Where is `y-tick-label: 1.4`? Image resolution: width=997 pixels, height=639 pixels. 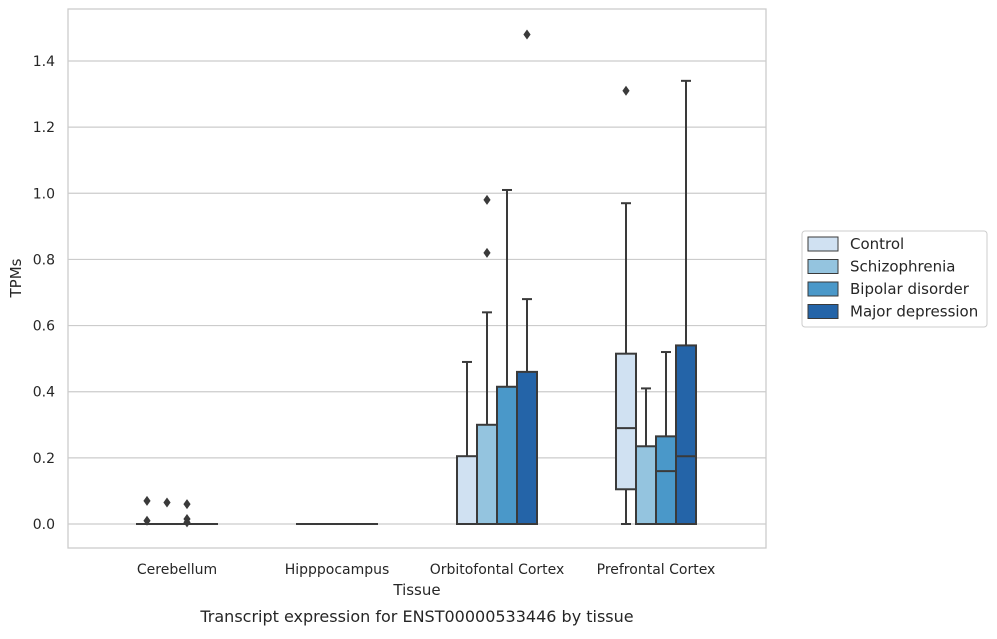 y-tick-label: 1.4 is located at coordinates (44, 62).